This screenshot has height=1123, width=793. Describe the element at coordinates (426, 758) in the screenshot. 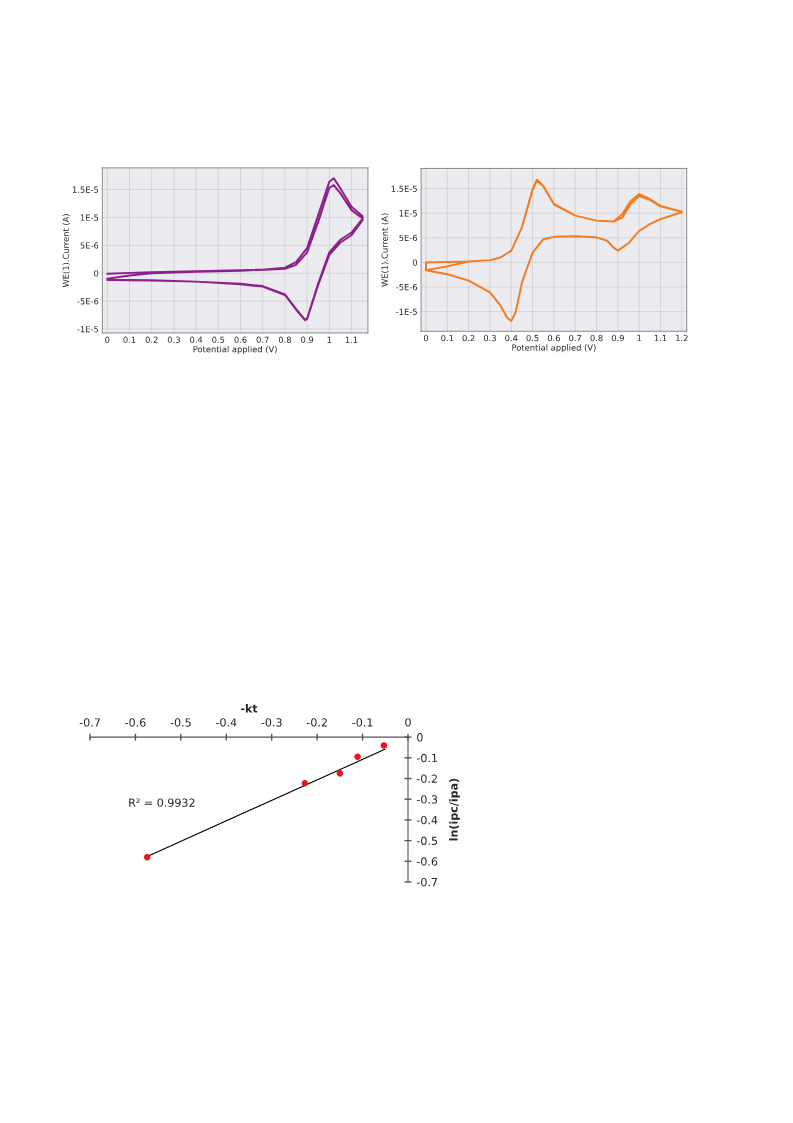

I see `y-tick-label: -0.1` at that location.